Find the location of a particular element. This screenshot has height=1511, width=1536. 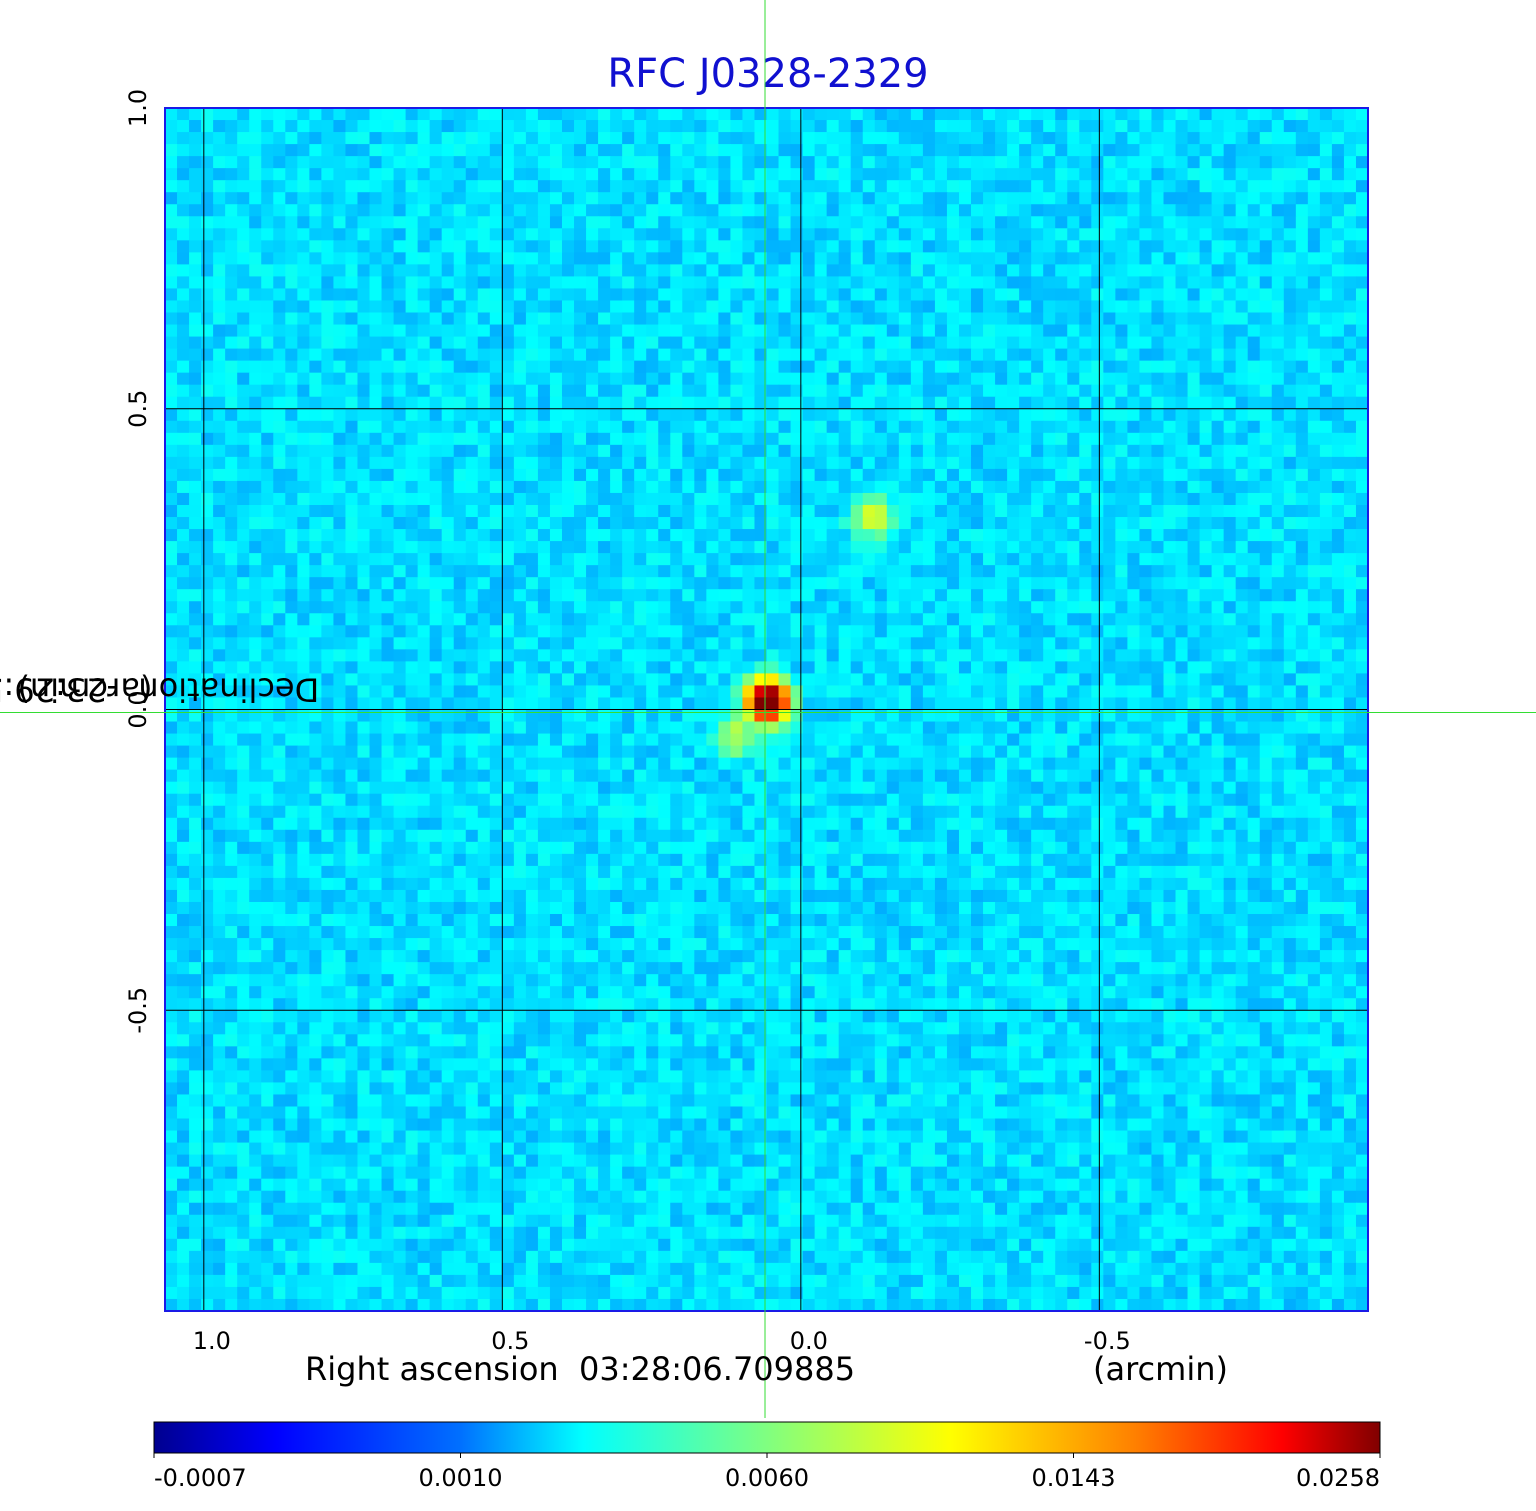

colorbar-tick-label: 0.0143 is located at coordinates (1074, 1478).